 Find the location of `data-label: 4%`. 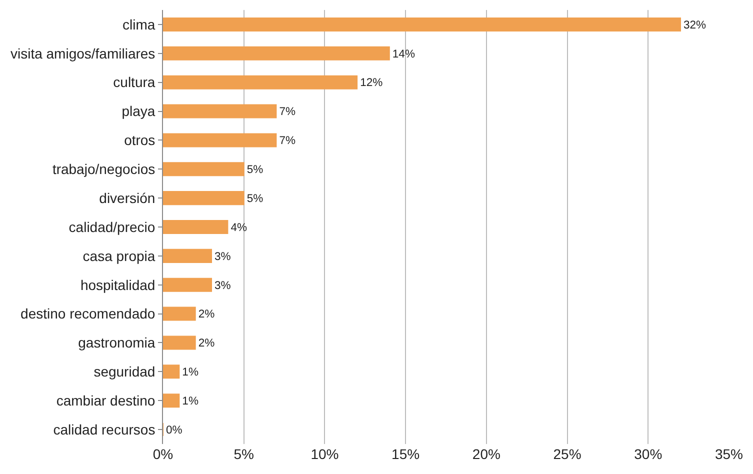

data-label: 4% is located at coordinates (238, 228).